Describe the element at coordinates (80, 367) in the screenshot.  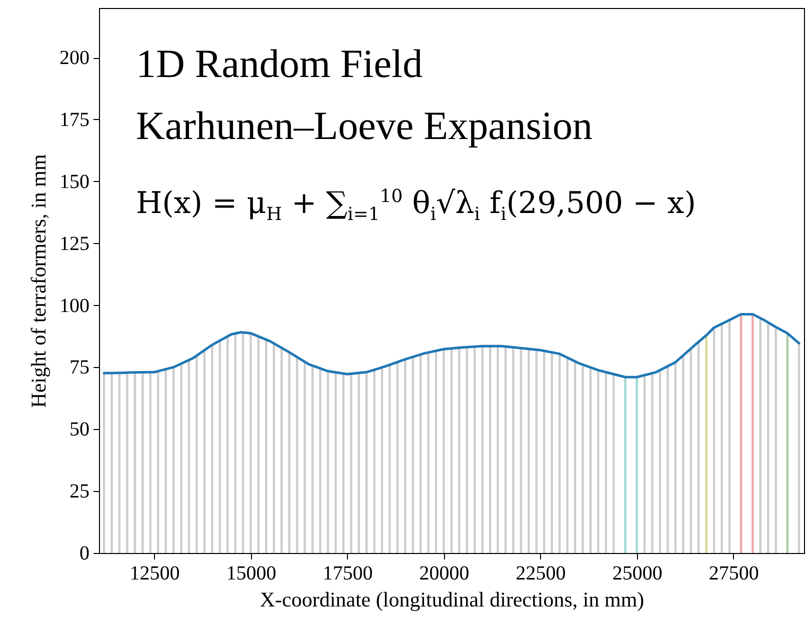
I see `y-tick-label: 75` at that location.